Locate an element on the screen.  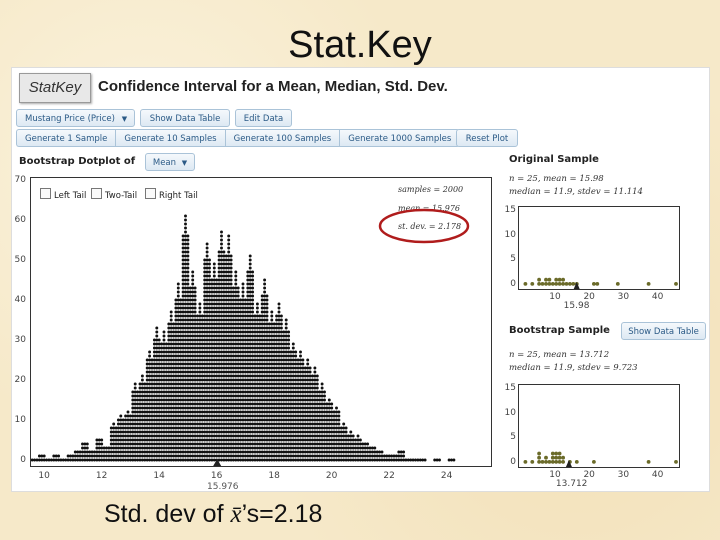
show-data-table-button: Show Data Table is located at coordinates (185, 118).